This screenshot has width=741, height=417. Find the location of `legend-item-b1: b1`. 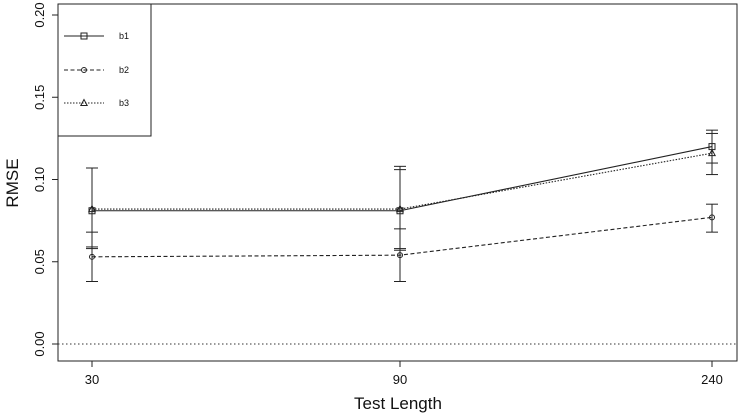

legend-item-b1: b1 is located at coordinates (96, 36).